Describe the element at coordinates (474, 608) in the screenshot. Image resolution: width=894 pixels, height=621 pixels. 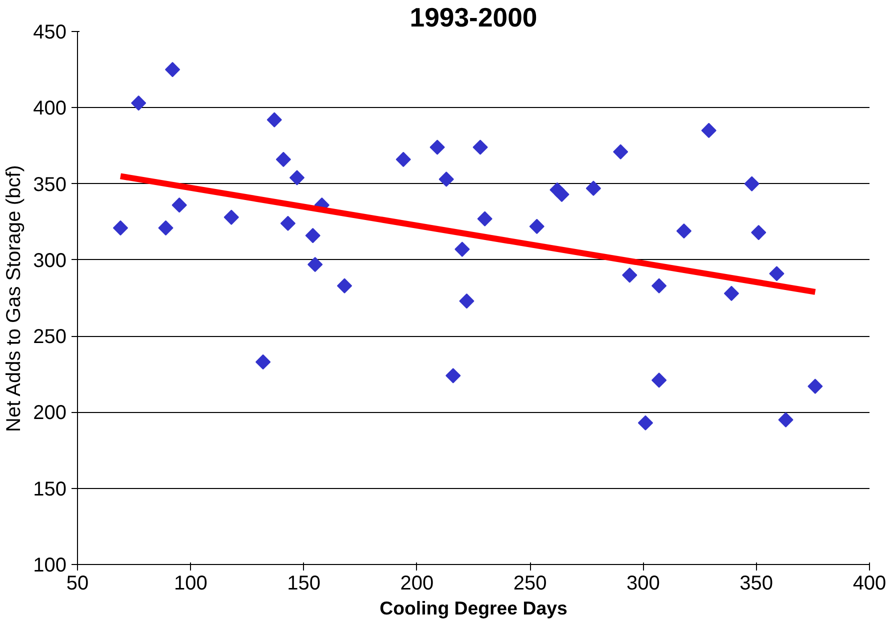
I see `x-axis-title: Cooling Degree Days` at that location.